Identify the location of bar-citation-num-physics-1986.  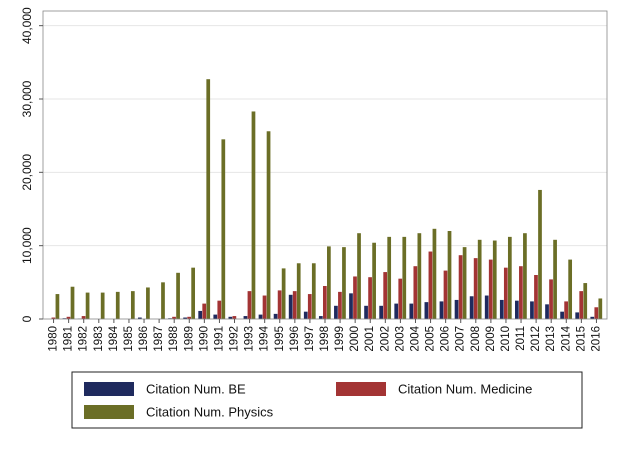
(148, 303).